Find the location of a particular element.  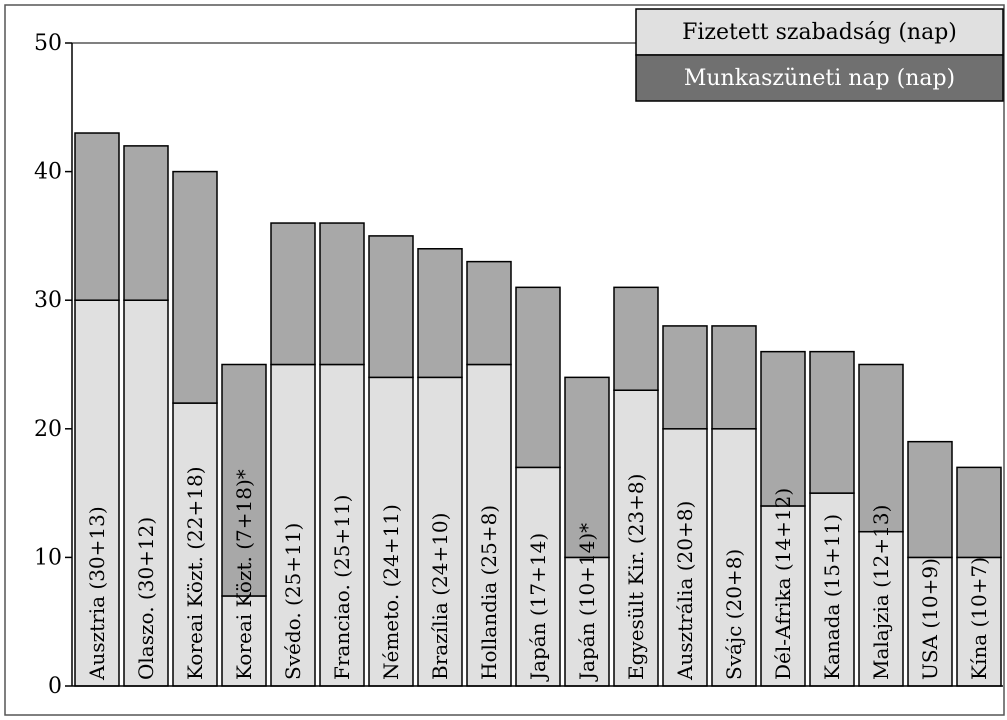

category-label: Koreai Közt. (22+18) is located at coordinates (195, 573).